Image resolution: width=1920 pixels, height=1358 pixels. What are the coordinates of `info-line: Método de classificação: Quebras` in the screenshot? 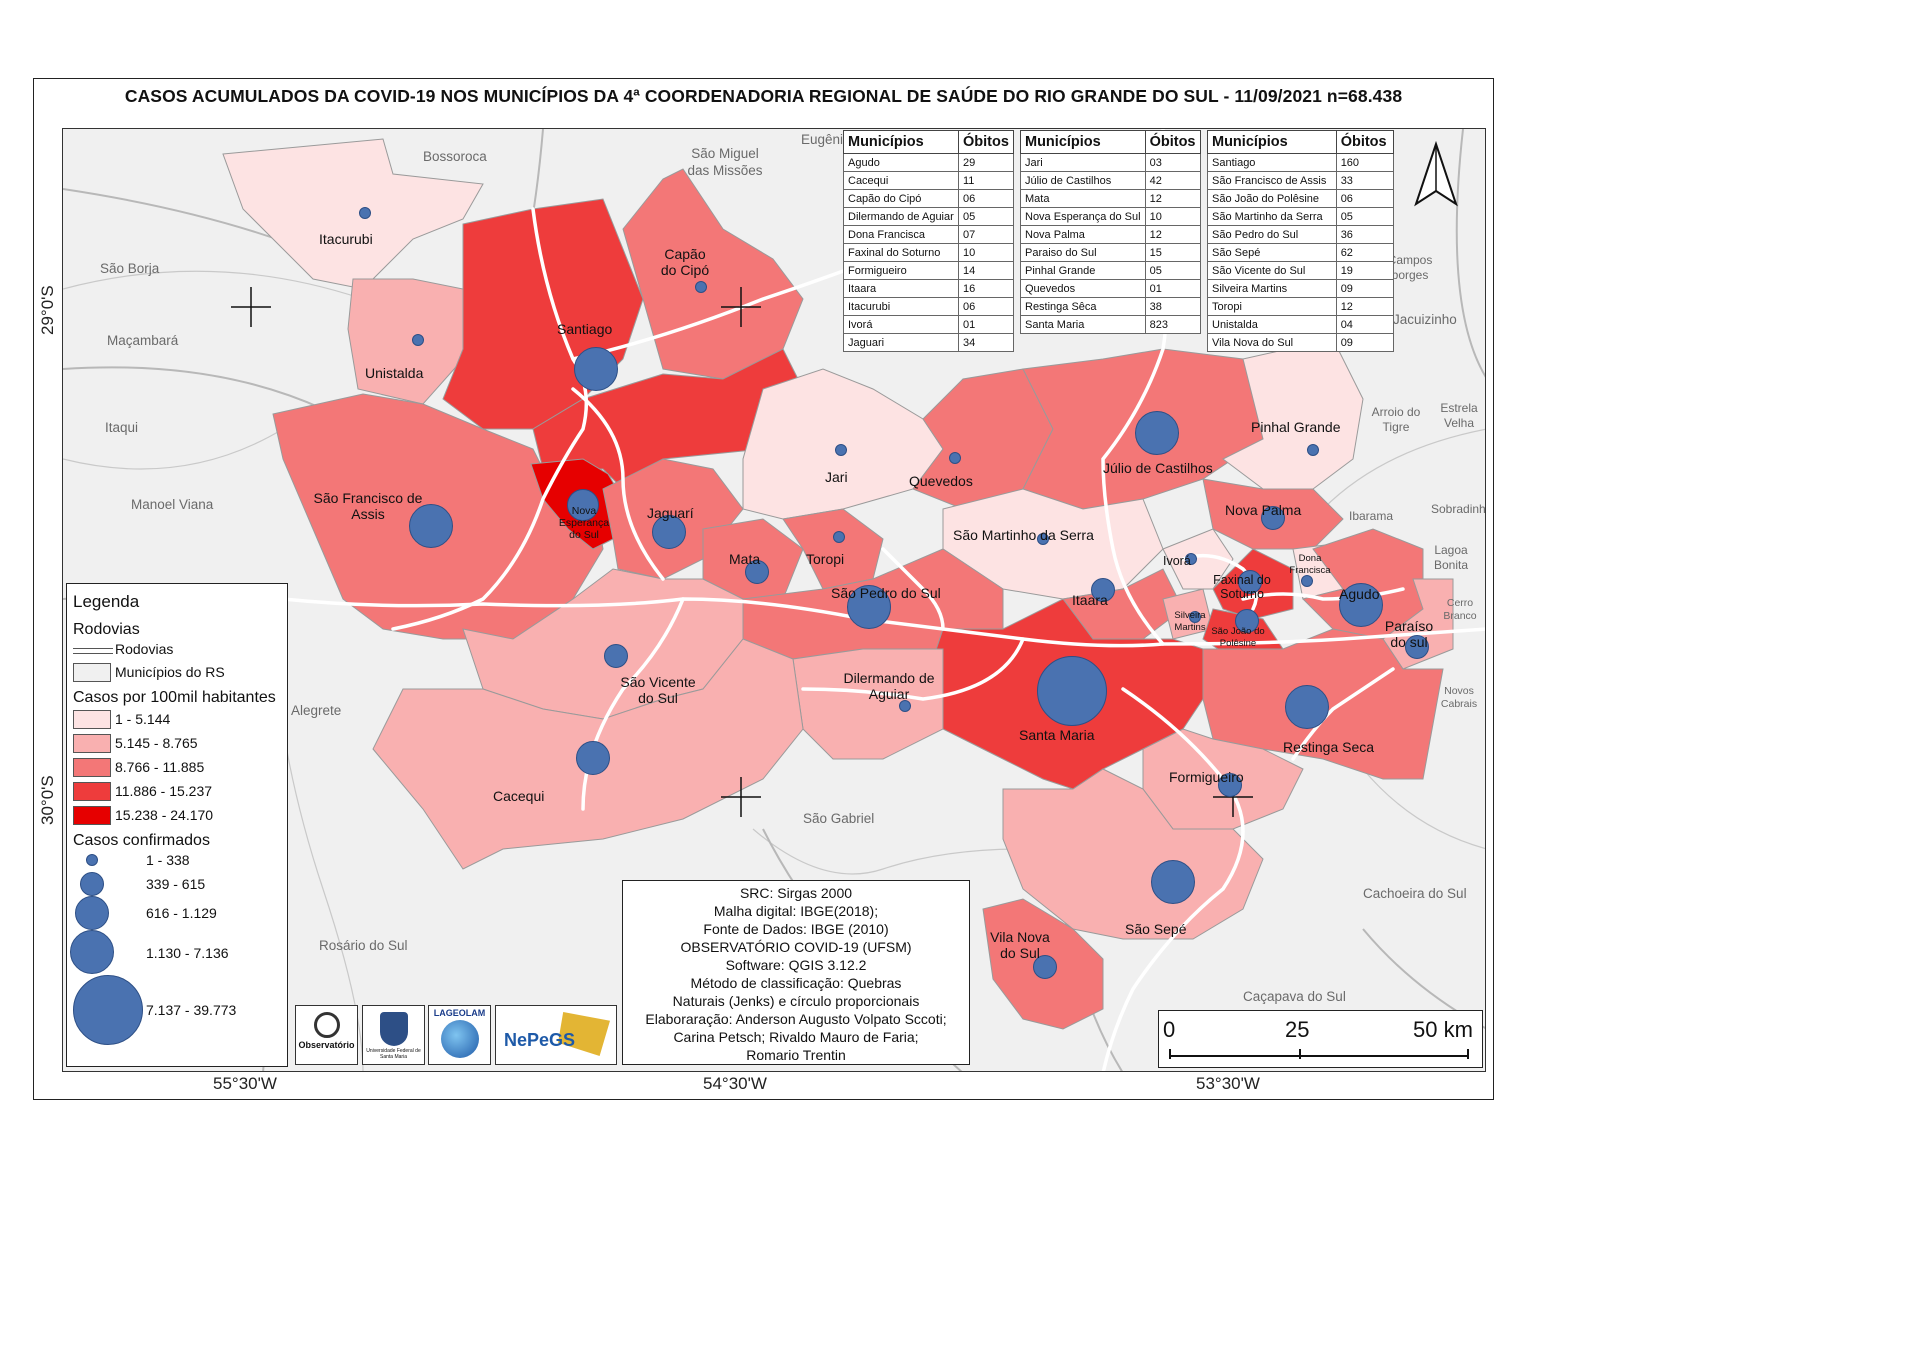 It's located at (796, 983).